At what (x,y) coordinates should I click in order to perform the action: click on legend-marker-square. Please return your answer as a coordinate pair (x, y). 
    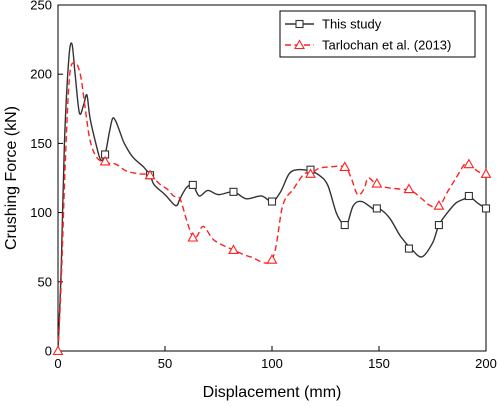
    Looking at the image, I should click on (299, 24).